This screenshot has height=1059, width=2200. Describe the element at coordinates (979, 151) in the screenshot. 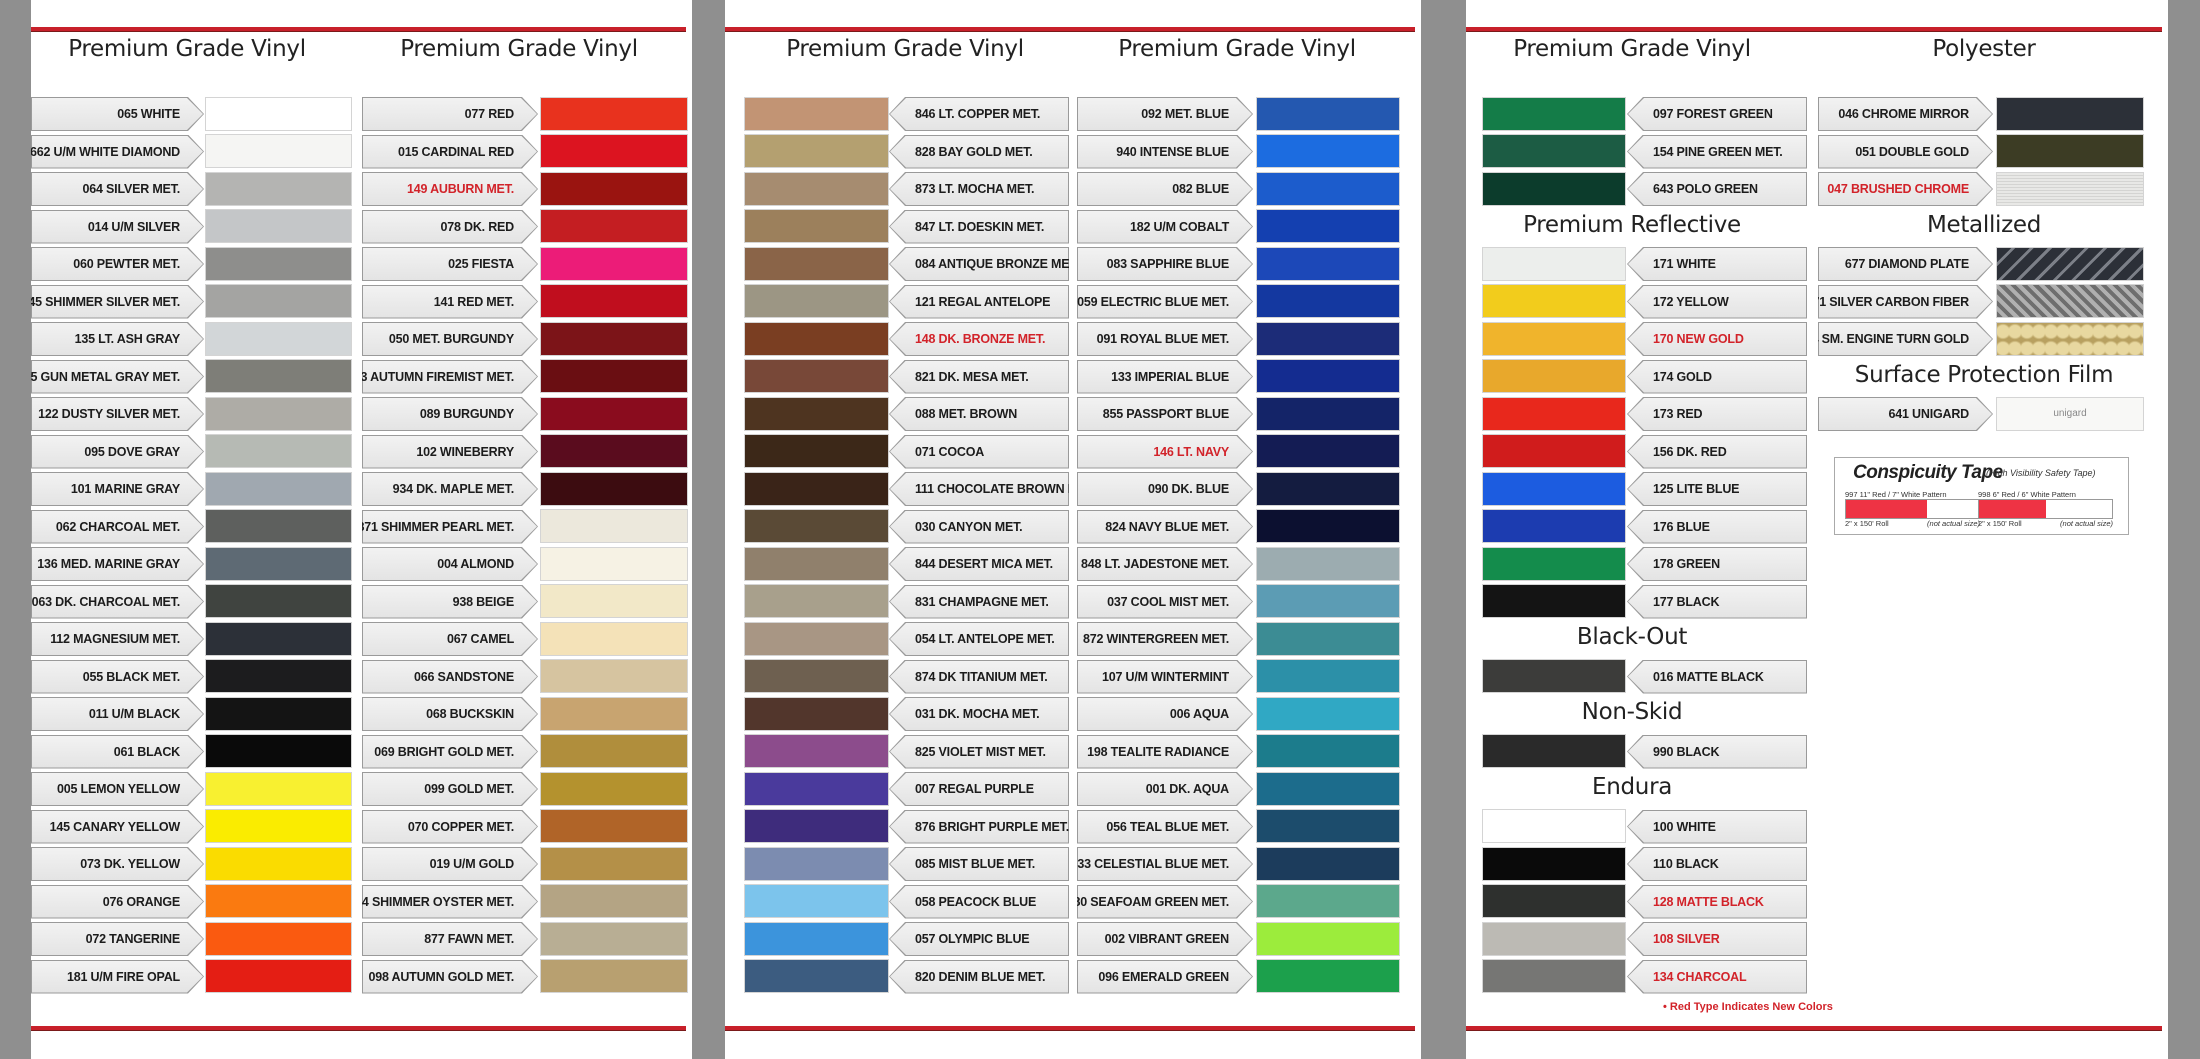

I see `color-label: 828 BAY GOLD MET.` at that location.